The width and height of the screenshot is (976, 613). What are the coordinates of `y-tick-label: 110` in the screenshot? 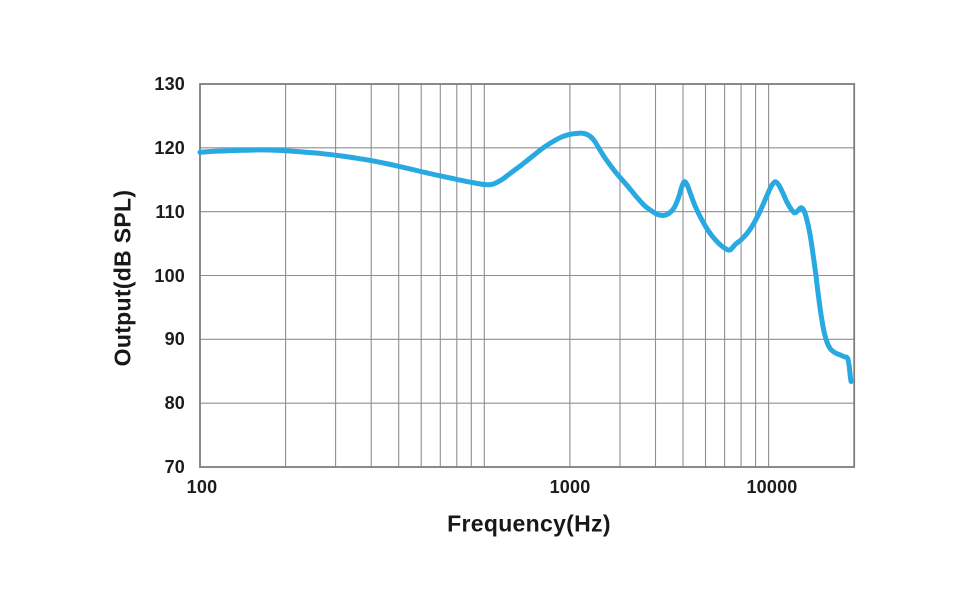 It's located at (170, 212).